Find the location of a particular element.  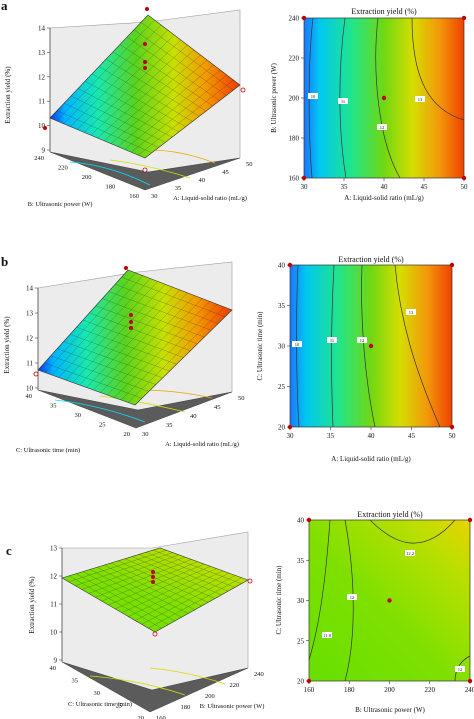

left-tick-label: 25 is located at coordinates (102, 425).